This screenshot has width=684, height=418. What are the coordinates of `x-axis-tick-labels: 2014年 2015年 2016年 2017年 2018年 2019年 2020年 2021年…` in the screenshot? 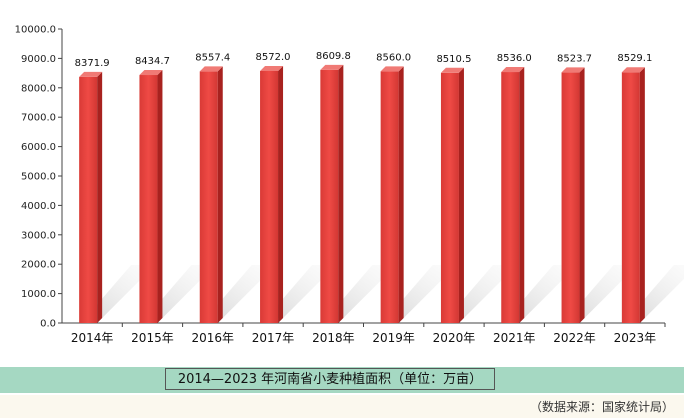 It's located at (363, 338).